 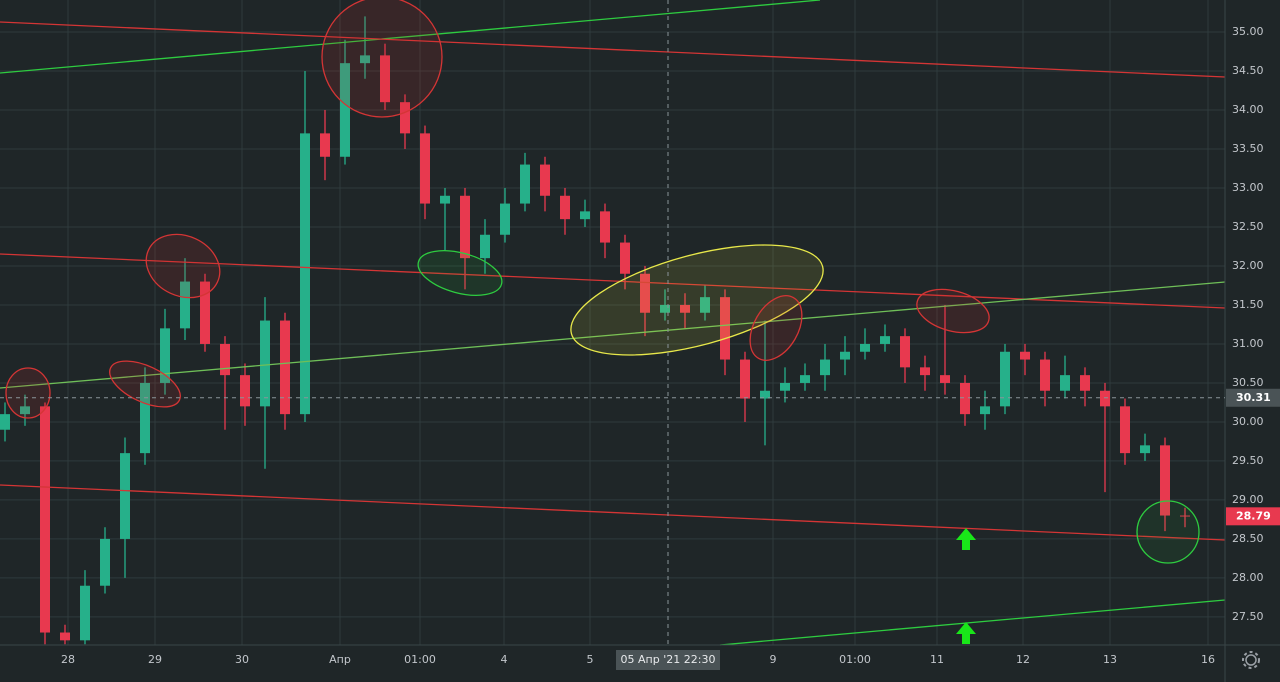 I want to click on y-tick-label: 32.00, so click(x=1248, y=265).